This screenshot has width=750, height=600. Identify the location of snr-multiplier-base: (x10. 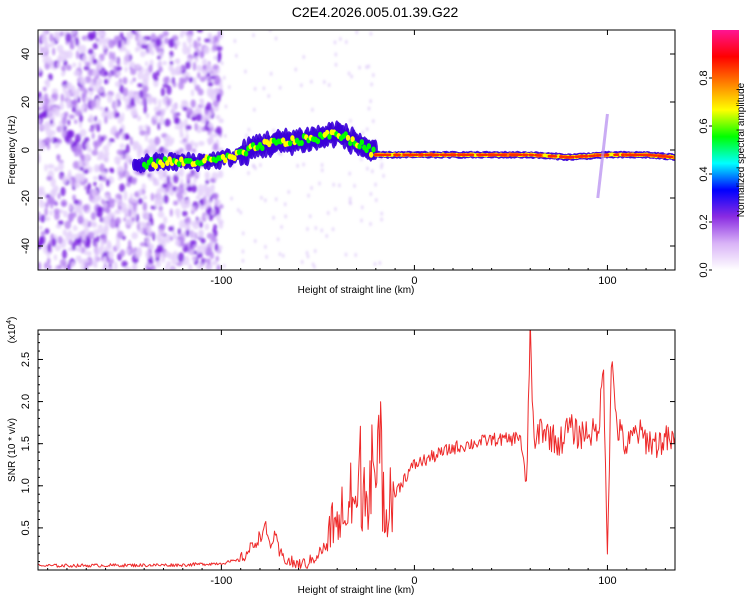
(12, 333).